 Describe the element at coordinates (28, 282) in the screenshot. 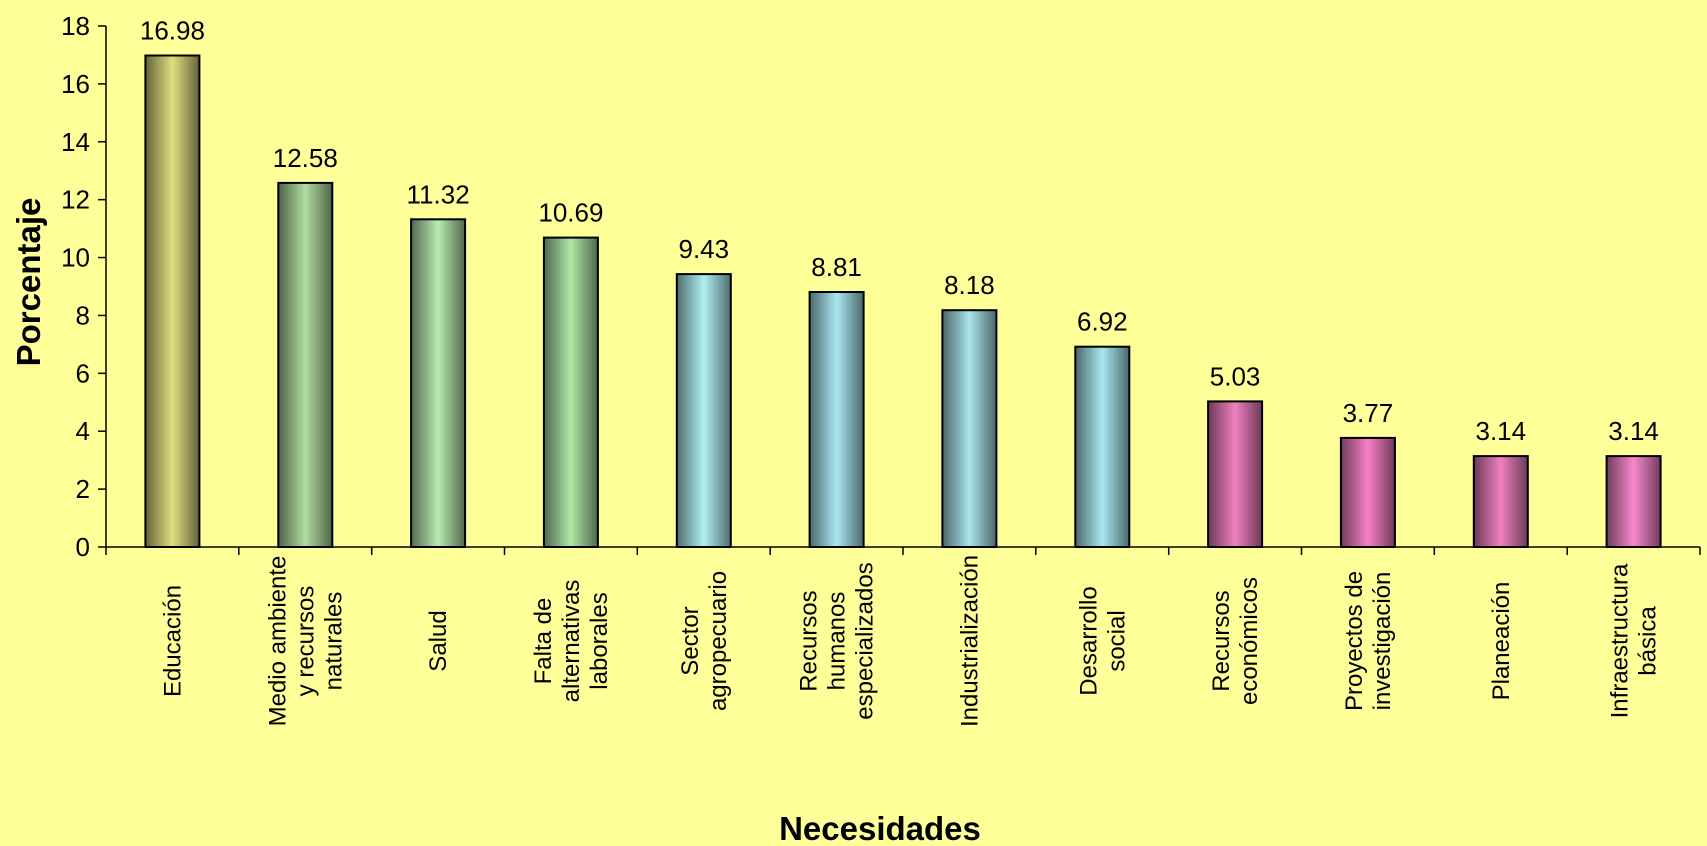

I see `y-axis-title: Porcentaje` at that location.